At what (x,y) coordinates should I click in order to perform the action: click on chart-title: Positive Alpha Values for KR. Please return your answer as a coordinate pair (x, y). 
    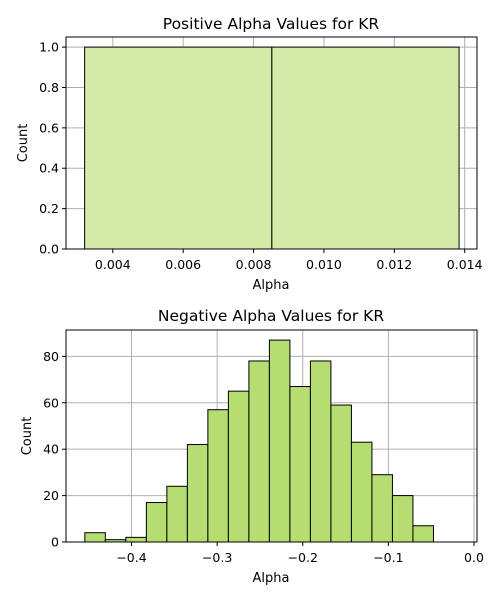
    Looking at the image, I should click on (271, 24).